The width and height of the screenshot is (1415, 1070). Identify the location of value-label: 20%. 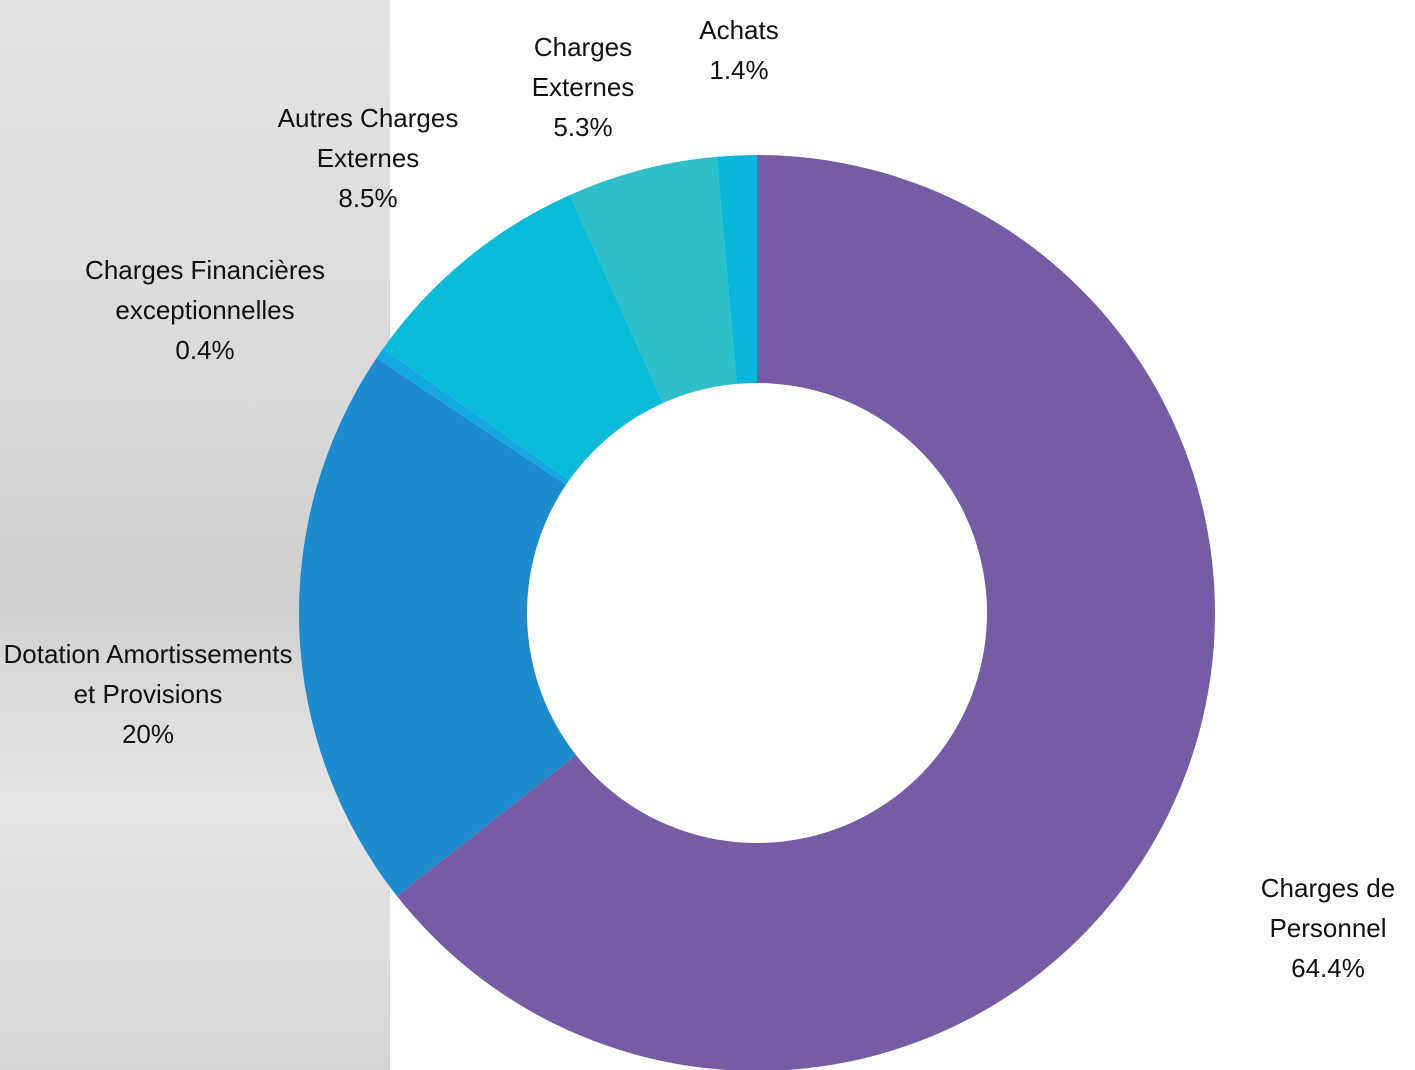
(148, 734).